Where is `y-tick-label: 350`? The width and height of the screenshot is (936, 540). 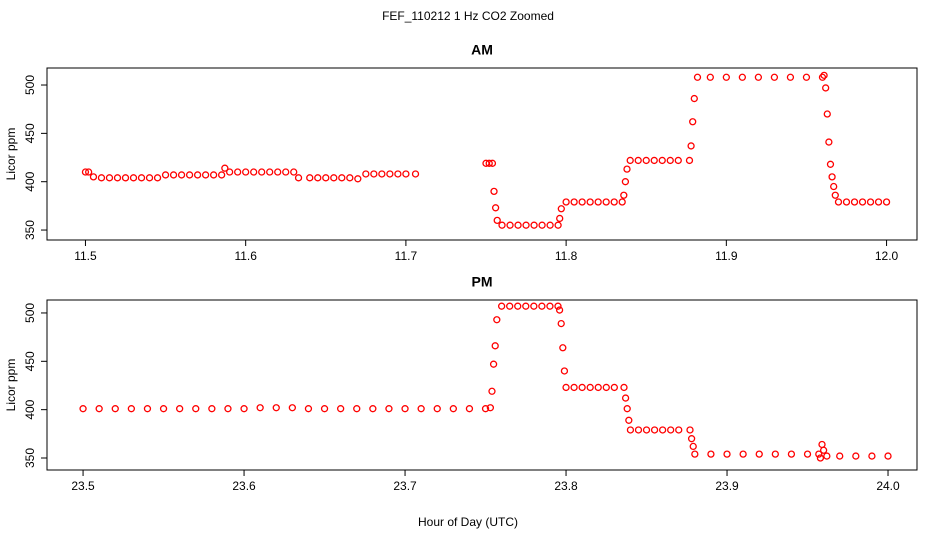
y-tick-label: 350 is located at coordinates (30, 230).